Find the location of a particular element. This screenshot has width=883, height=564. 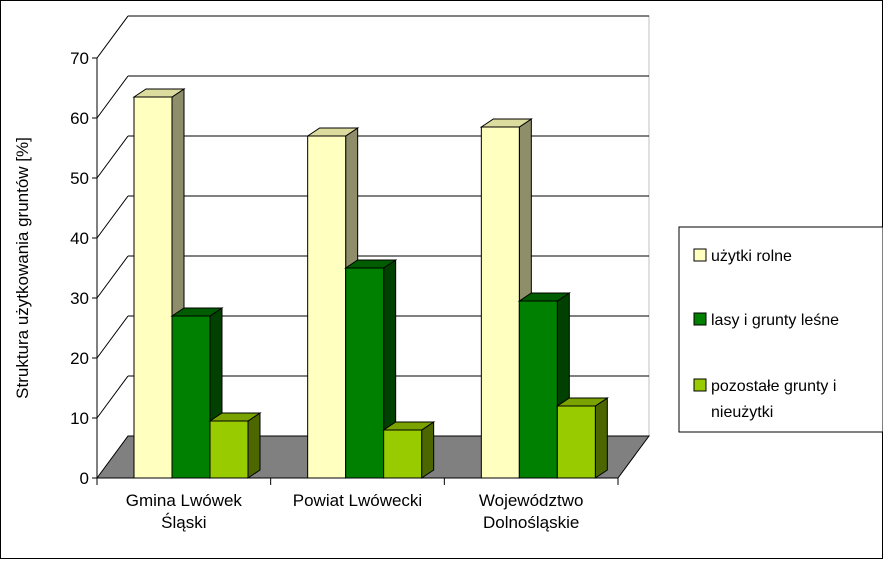

x-category-label: Gmina Lwówek is located at coordinates (184, 500).